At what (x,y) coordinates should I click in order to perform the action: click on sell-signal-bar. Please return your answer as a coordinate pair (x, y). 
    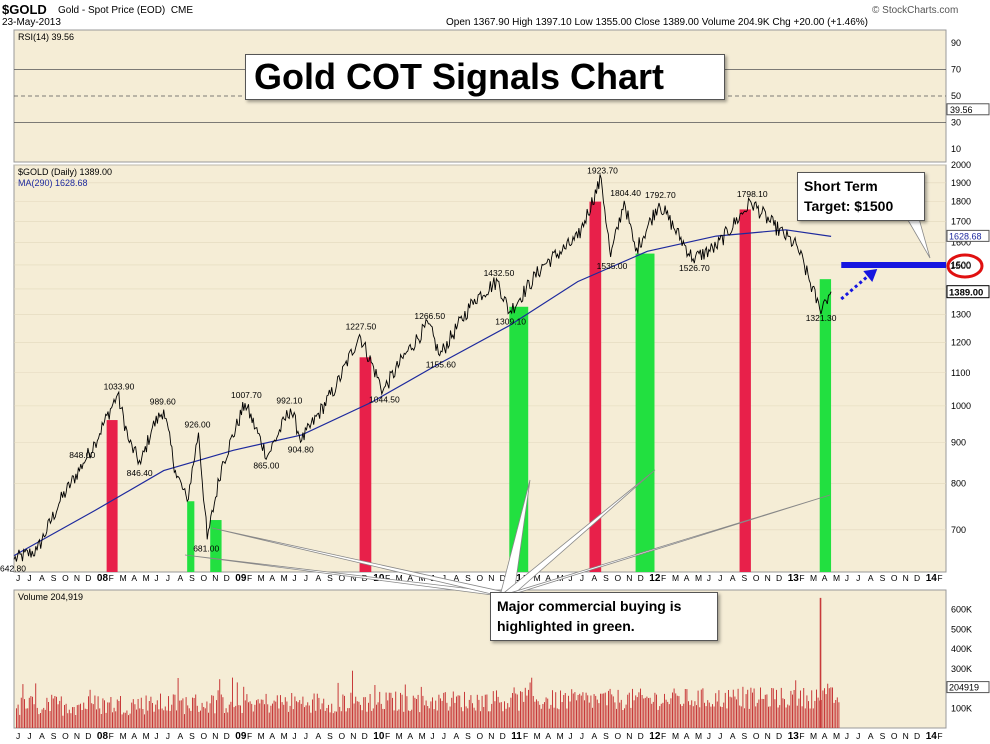
    Looking at the image, I should click on (365, 464).